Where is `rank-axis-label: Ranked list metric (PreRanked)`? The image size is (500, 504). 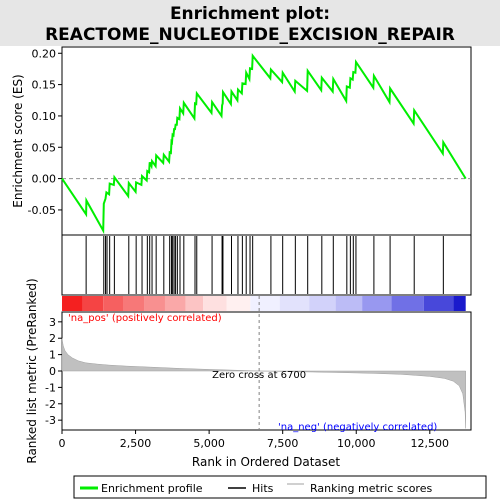 rank-axis-label: Ranked list metric (PreRanked) is located at coordinates (32, 370).